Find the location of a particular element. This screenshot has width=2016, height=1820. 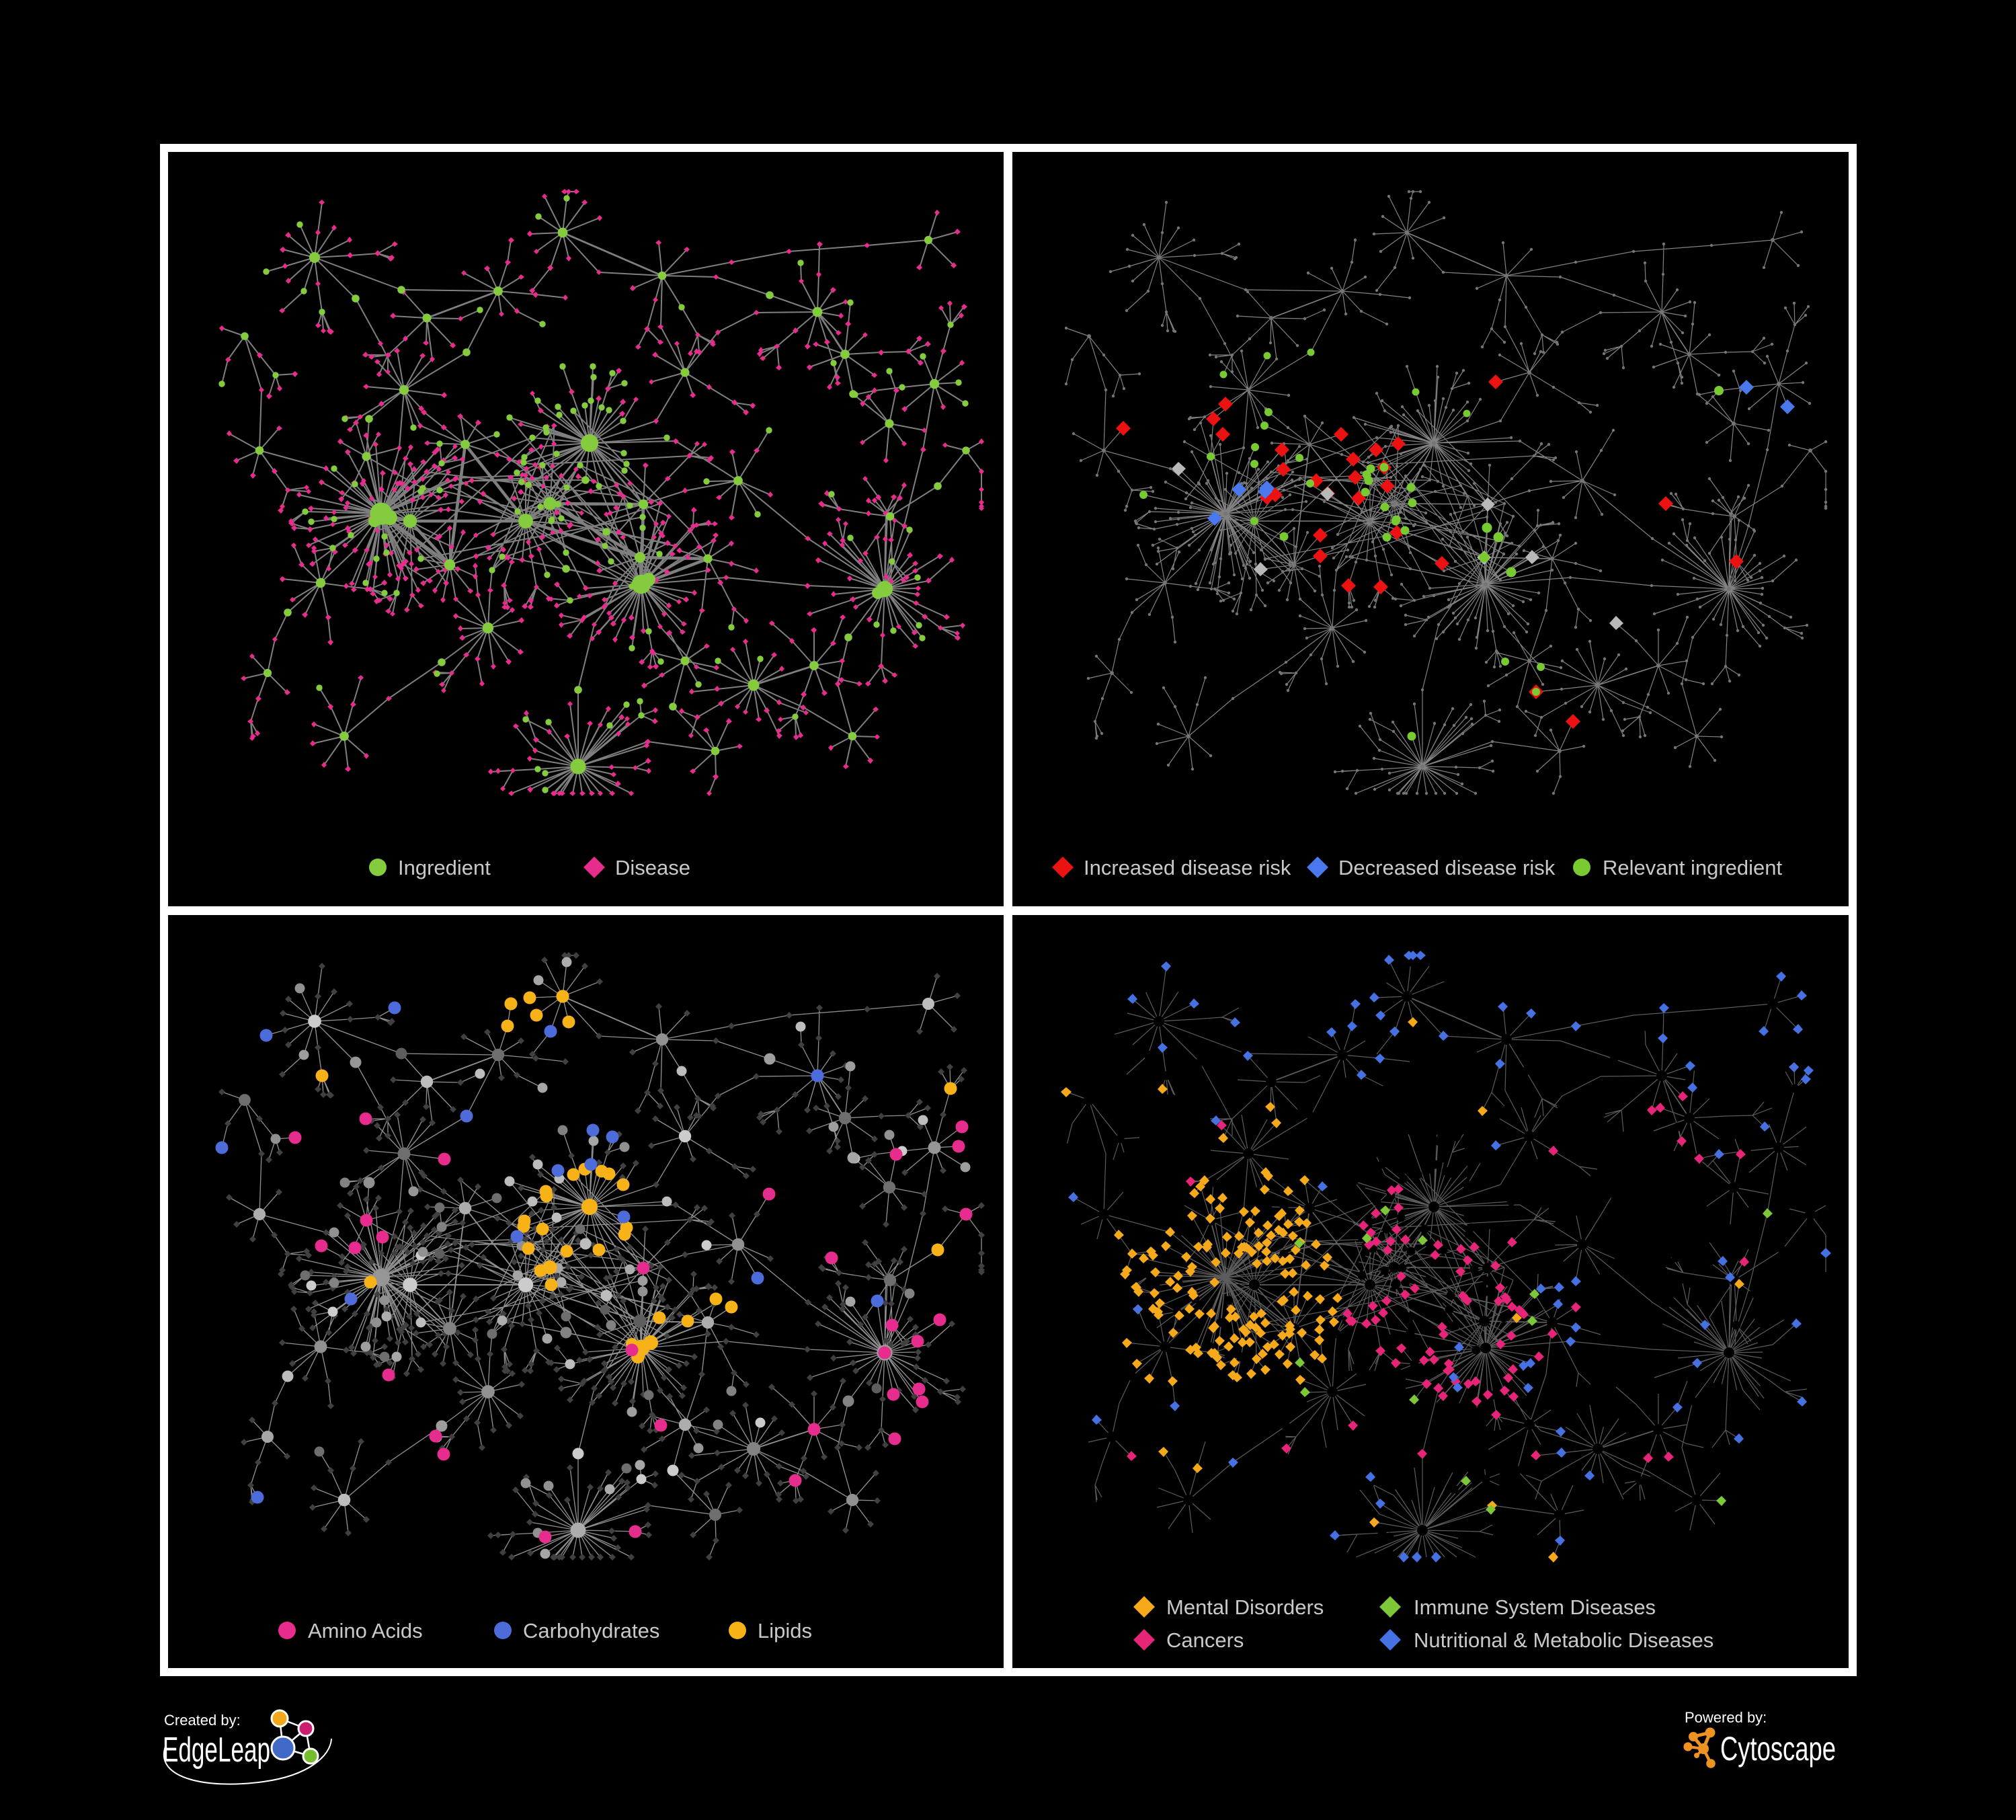

svg-text: Cytoscape is located at coordinates (1778, 1749).